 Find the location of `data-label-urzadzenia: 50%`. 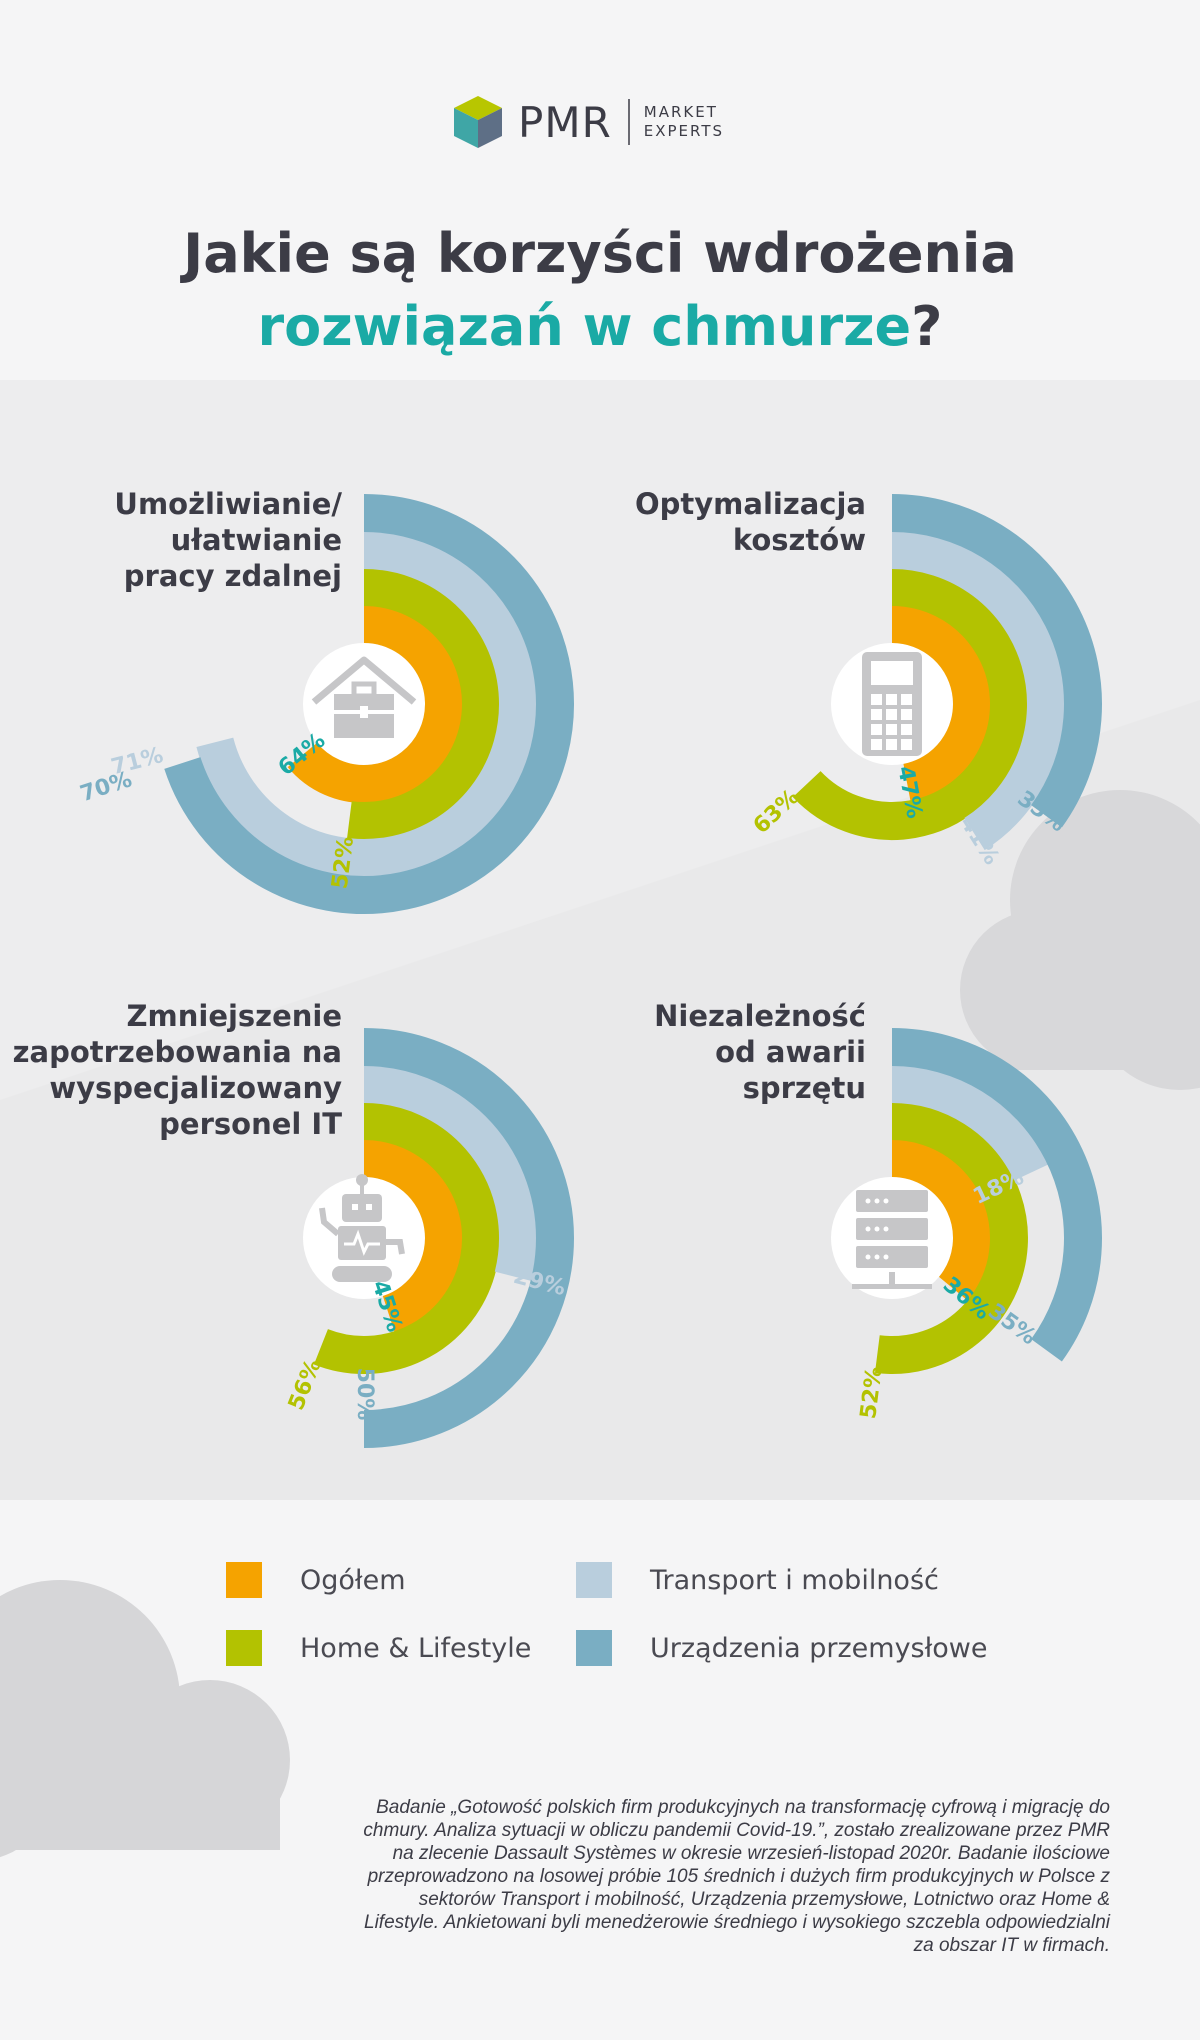

data-label-urzadzenia: 50% is located at coordinates (364, 1394).